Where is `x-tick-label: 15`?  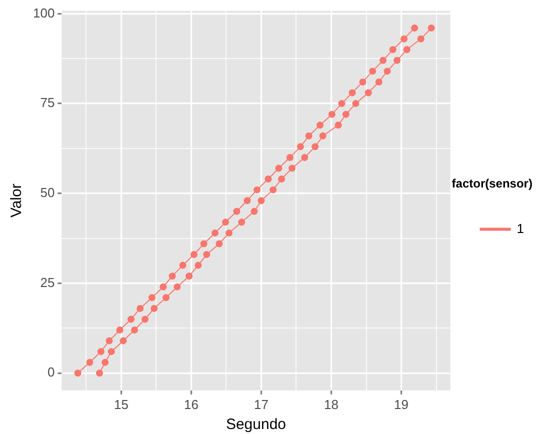 x-tick-label: 15 is located at coordinates (121, 404).